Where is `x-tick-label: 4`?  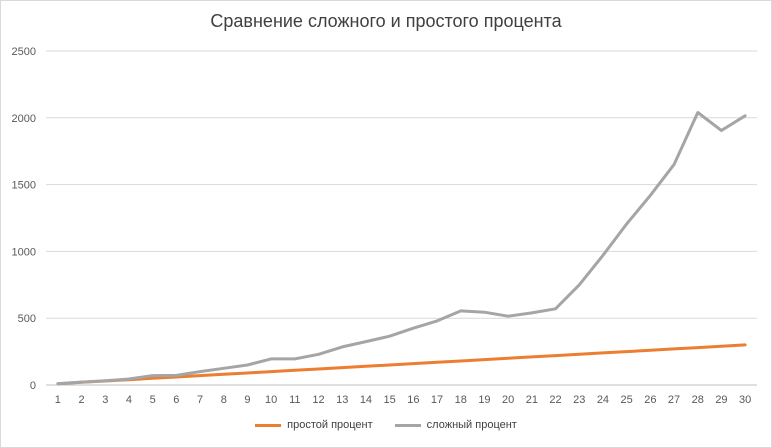
x-tick-label: 4 is located at coordinates (129, 400).